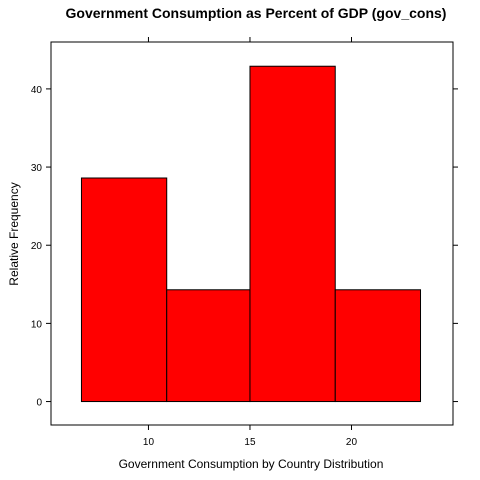 Image resolution: width=480 pixels, height=480 pixels. What do you see at coordinates (37, 90) in the screenshot?
I see `y-tick-label-40: 40` at bounding box center [37, 90].